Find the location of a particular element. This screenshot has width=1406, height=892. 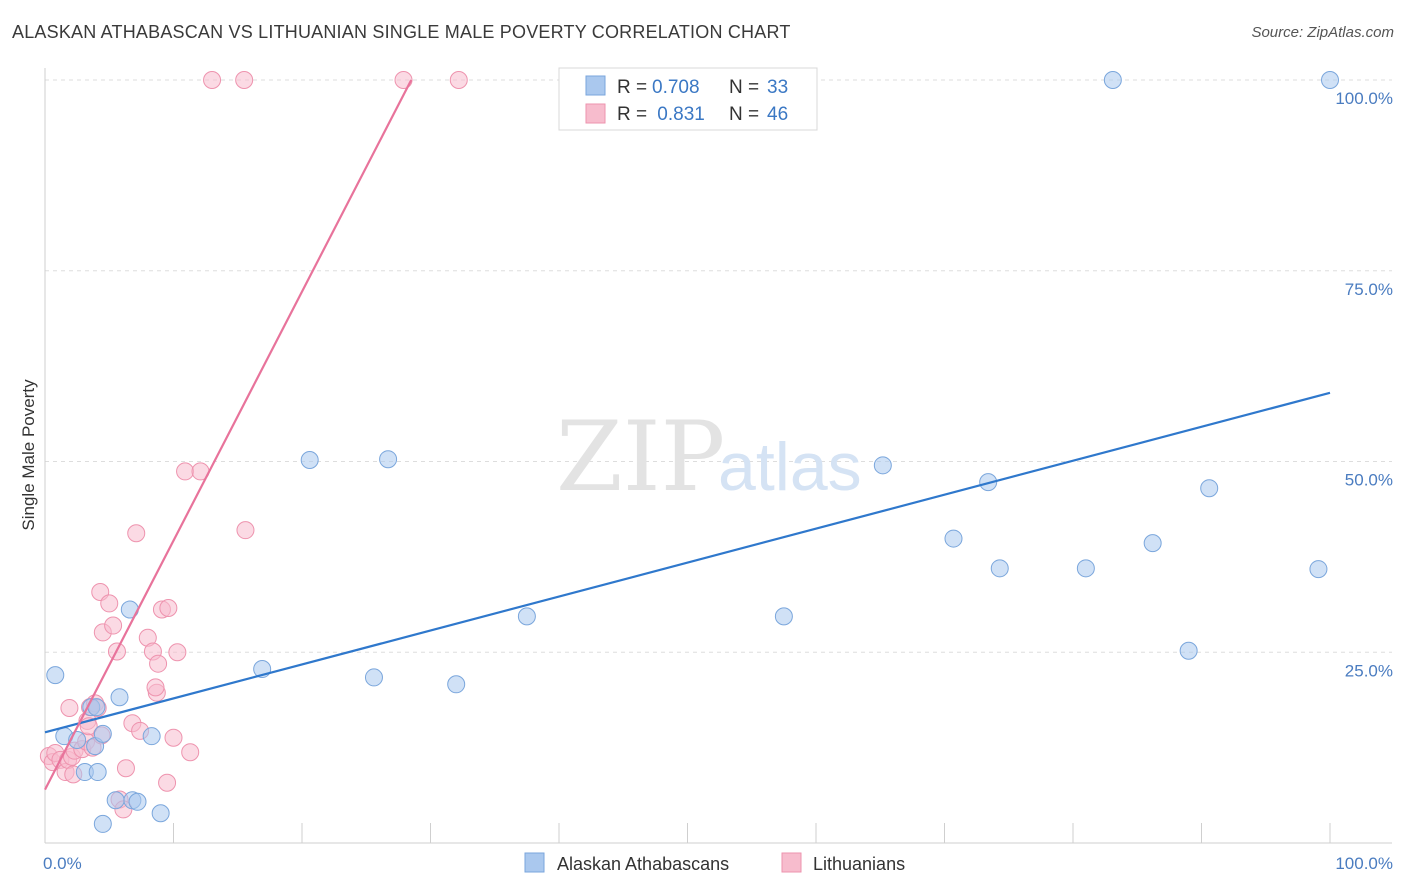

series-legend: Alaskan Athabascans Lithuanians is located at coordinates (714, 863).